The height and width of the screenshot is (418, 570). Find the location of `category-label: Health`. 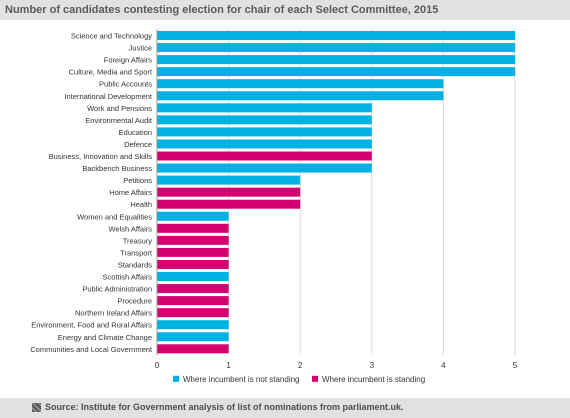

category-label: Health is located at coordinates (141, 204).